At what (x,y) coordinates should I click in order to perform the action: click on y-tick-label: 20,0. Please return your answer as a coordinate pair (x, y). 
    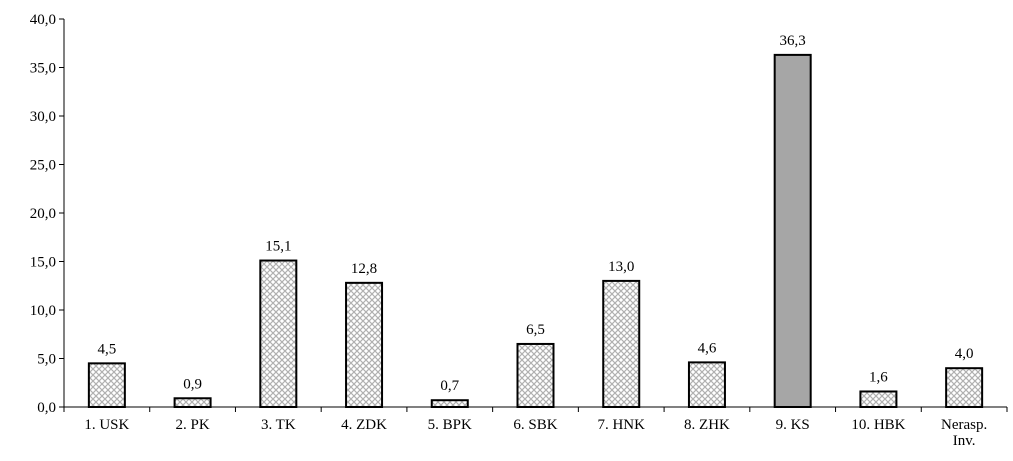
    Looking at the image, I should click on (43, 214).